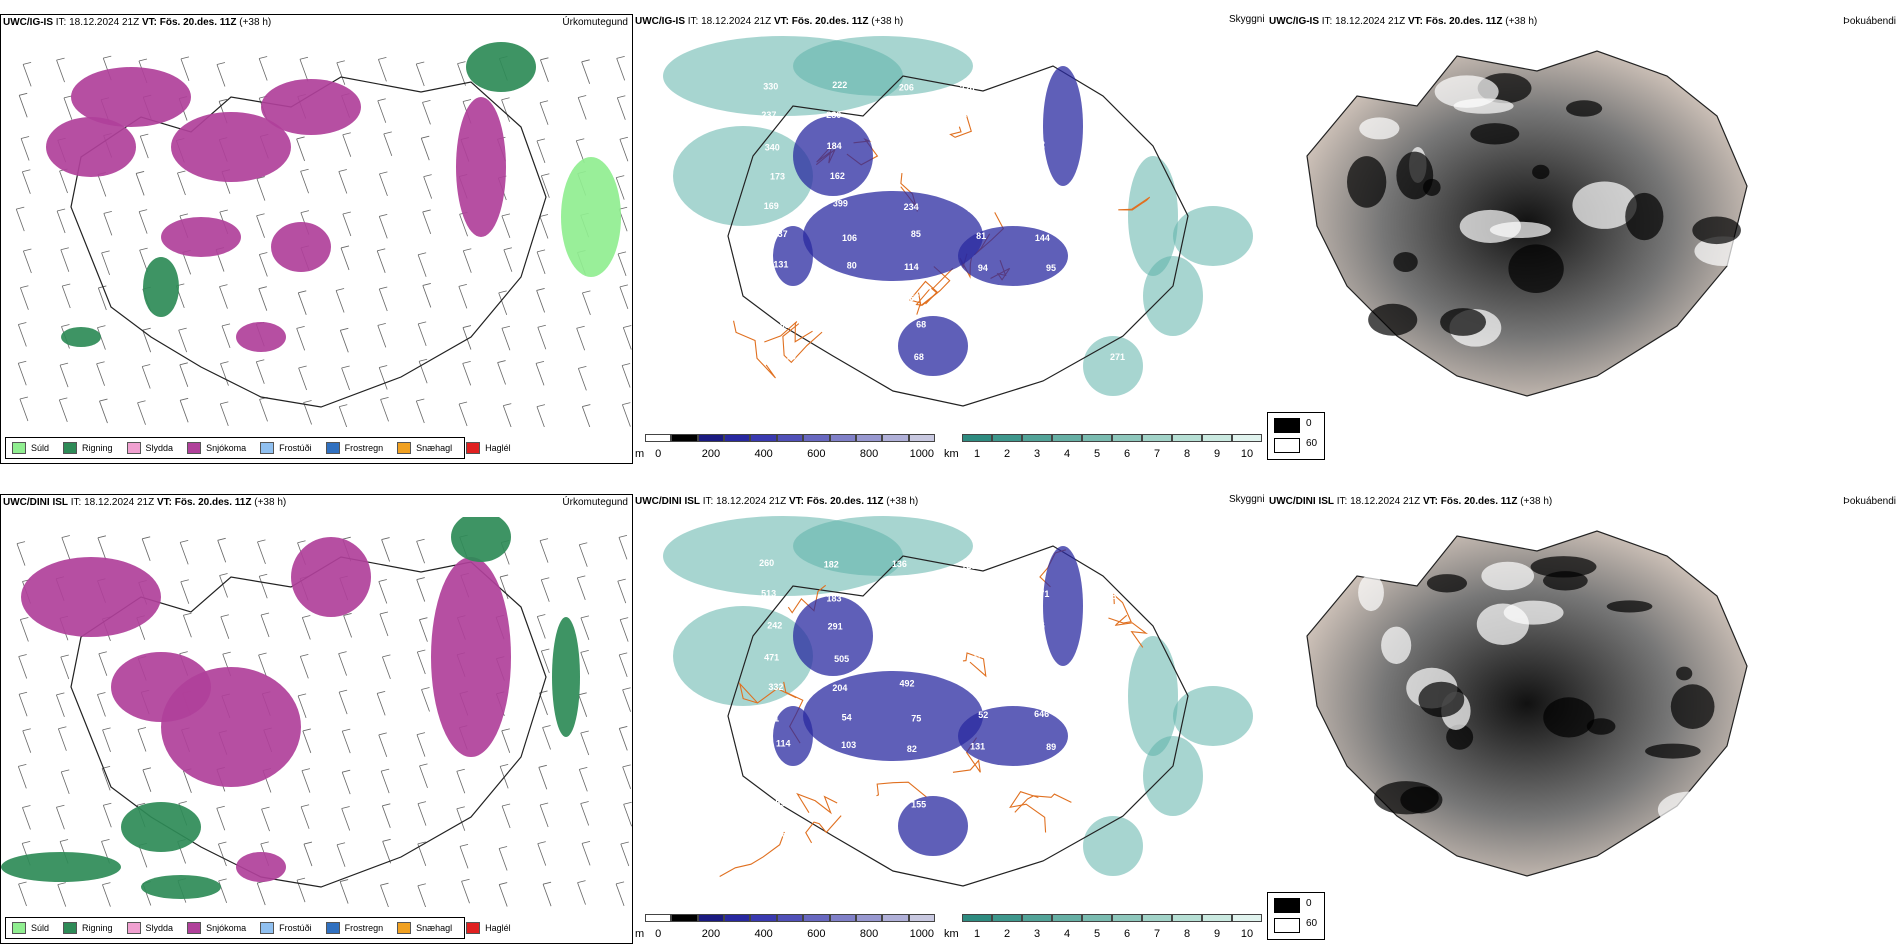 Image resolution: width=1900 pixels, height=950 pixels. Describe the element at coordinates (1107, 176) in the screenshot. I see `cloud-base-label: 96` at that location.